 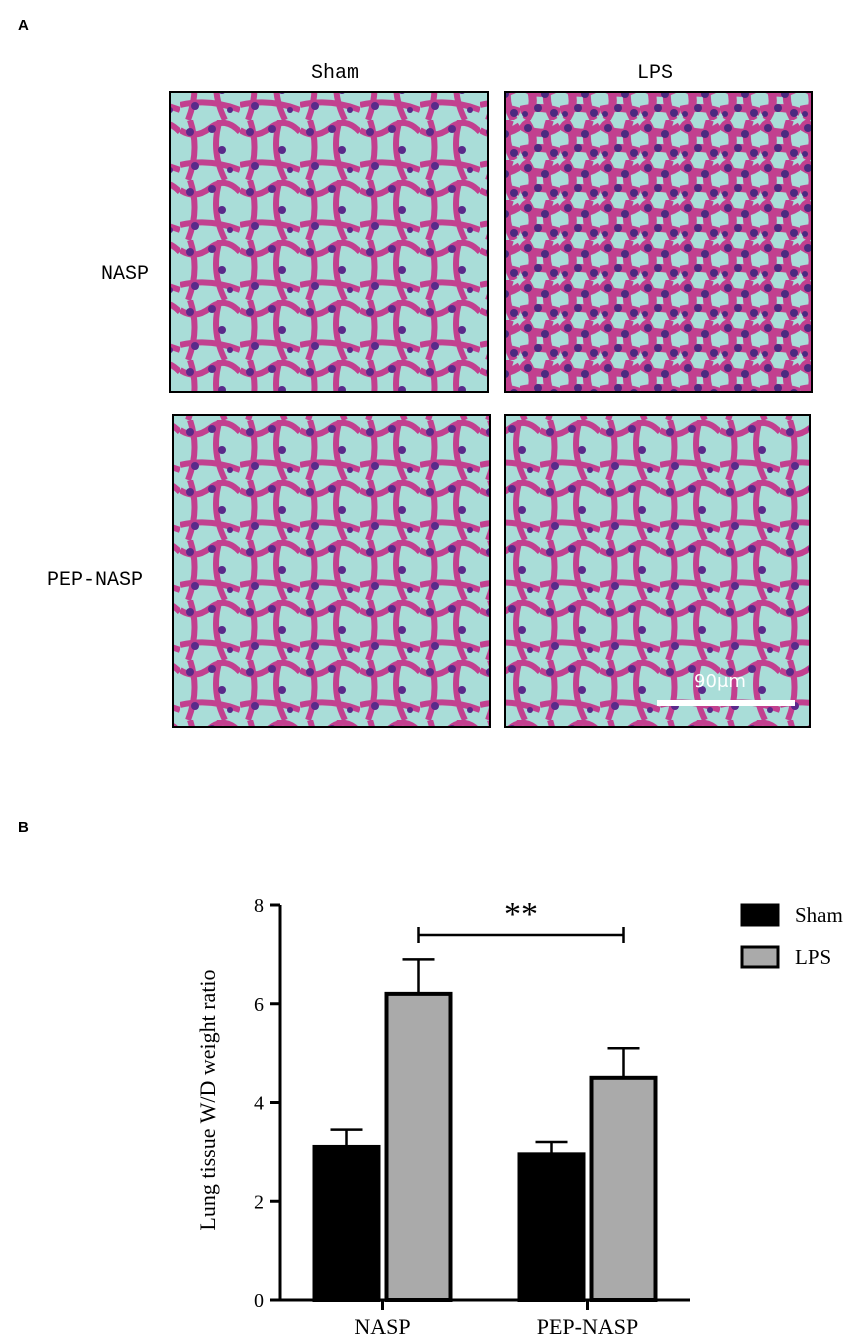 What do you see at coordinates (335, 73) in the screenshot?
I see `column-label: Sham` at bounding box center [335, 73].